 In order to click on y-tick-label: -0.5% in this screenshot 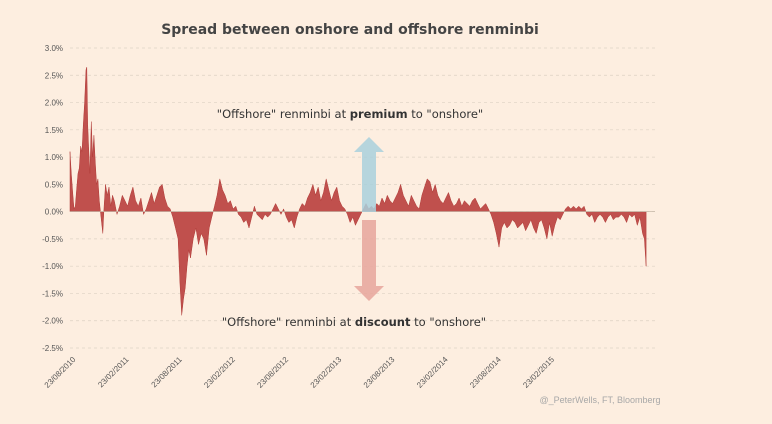, I will do `click(52, 239)`.